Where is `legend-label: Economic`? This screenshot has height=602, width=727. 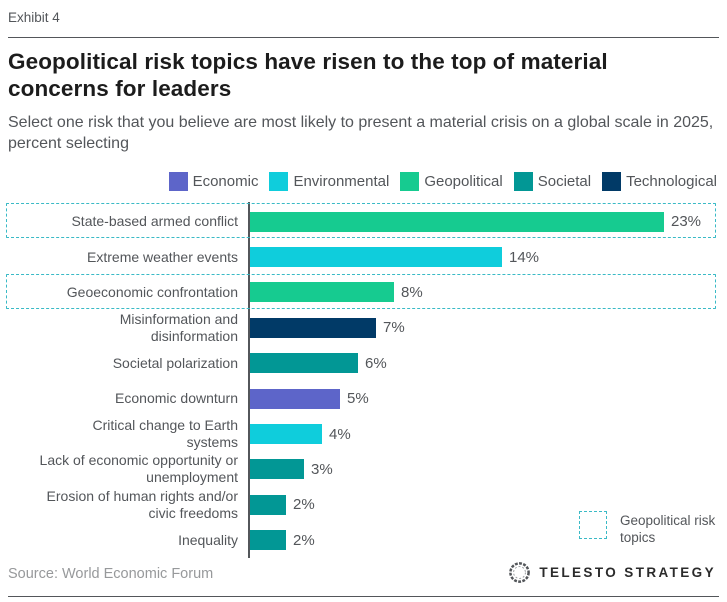 legend-label: Economic is located at coordinates (225, 181).